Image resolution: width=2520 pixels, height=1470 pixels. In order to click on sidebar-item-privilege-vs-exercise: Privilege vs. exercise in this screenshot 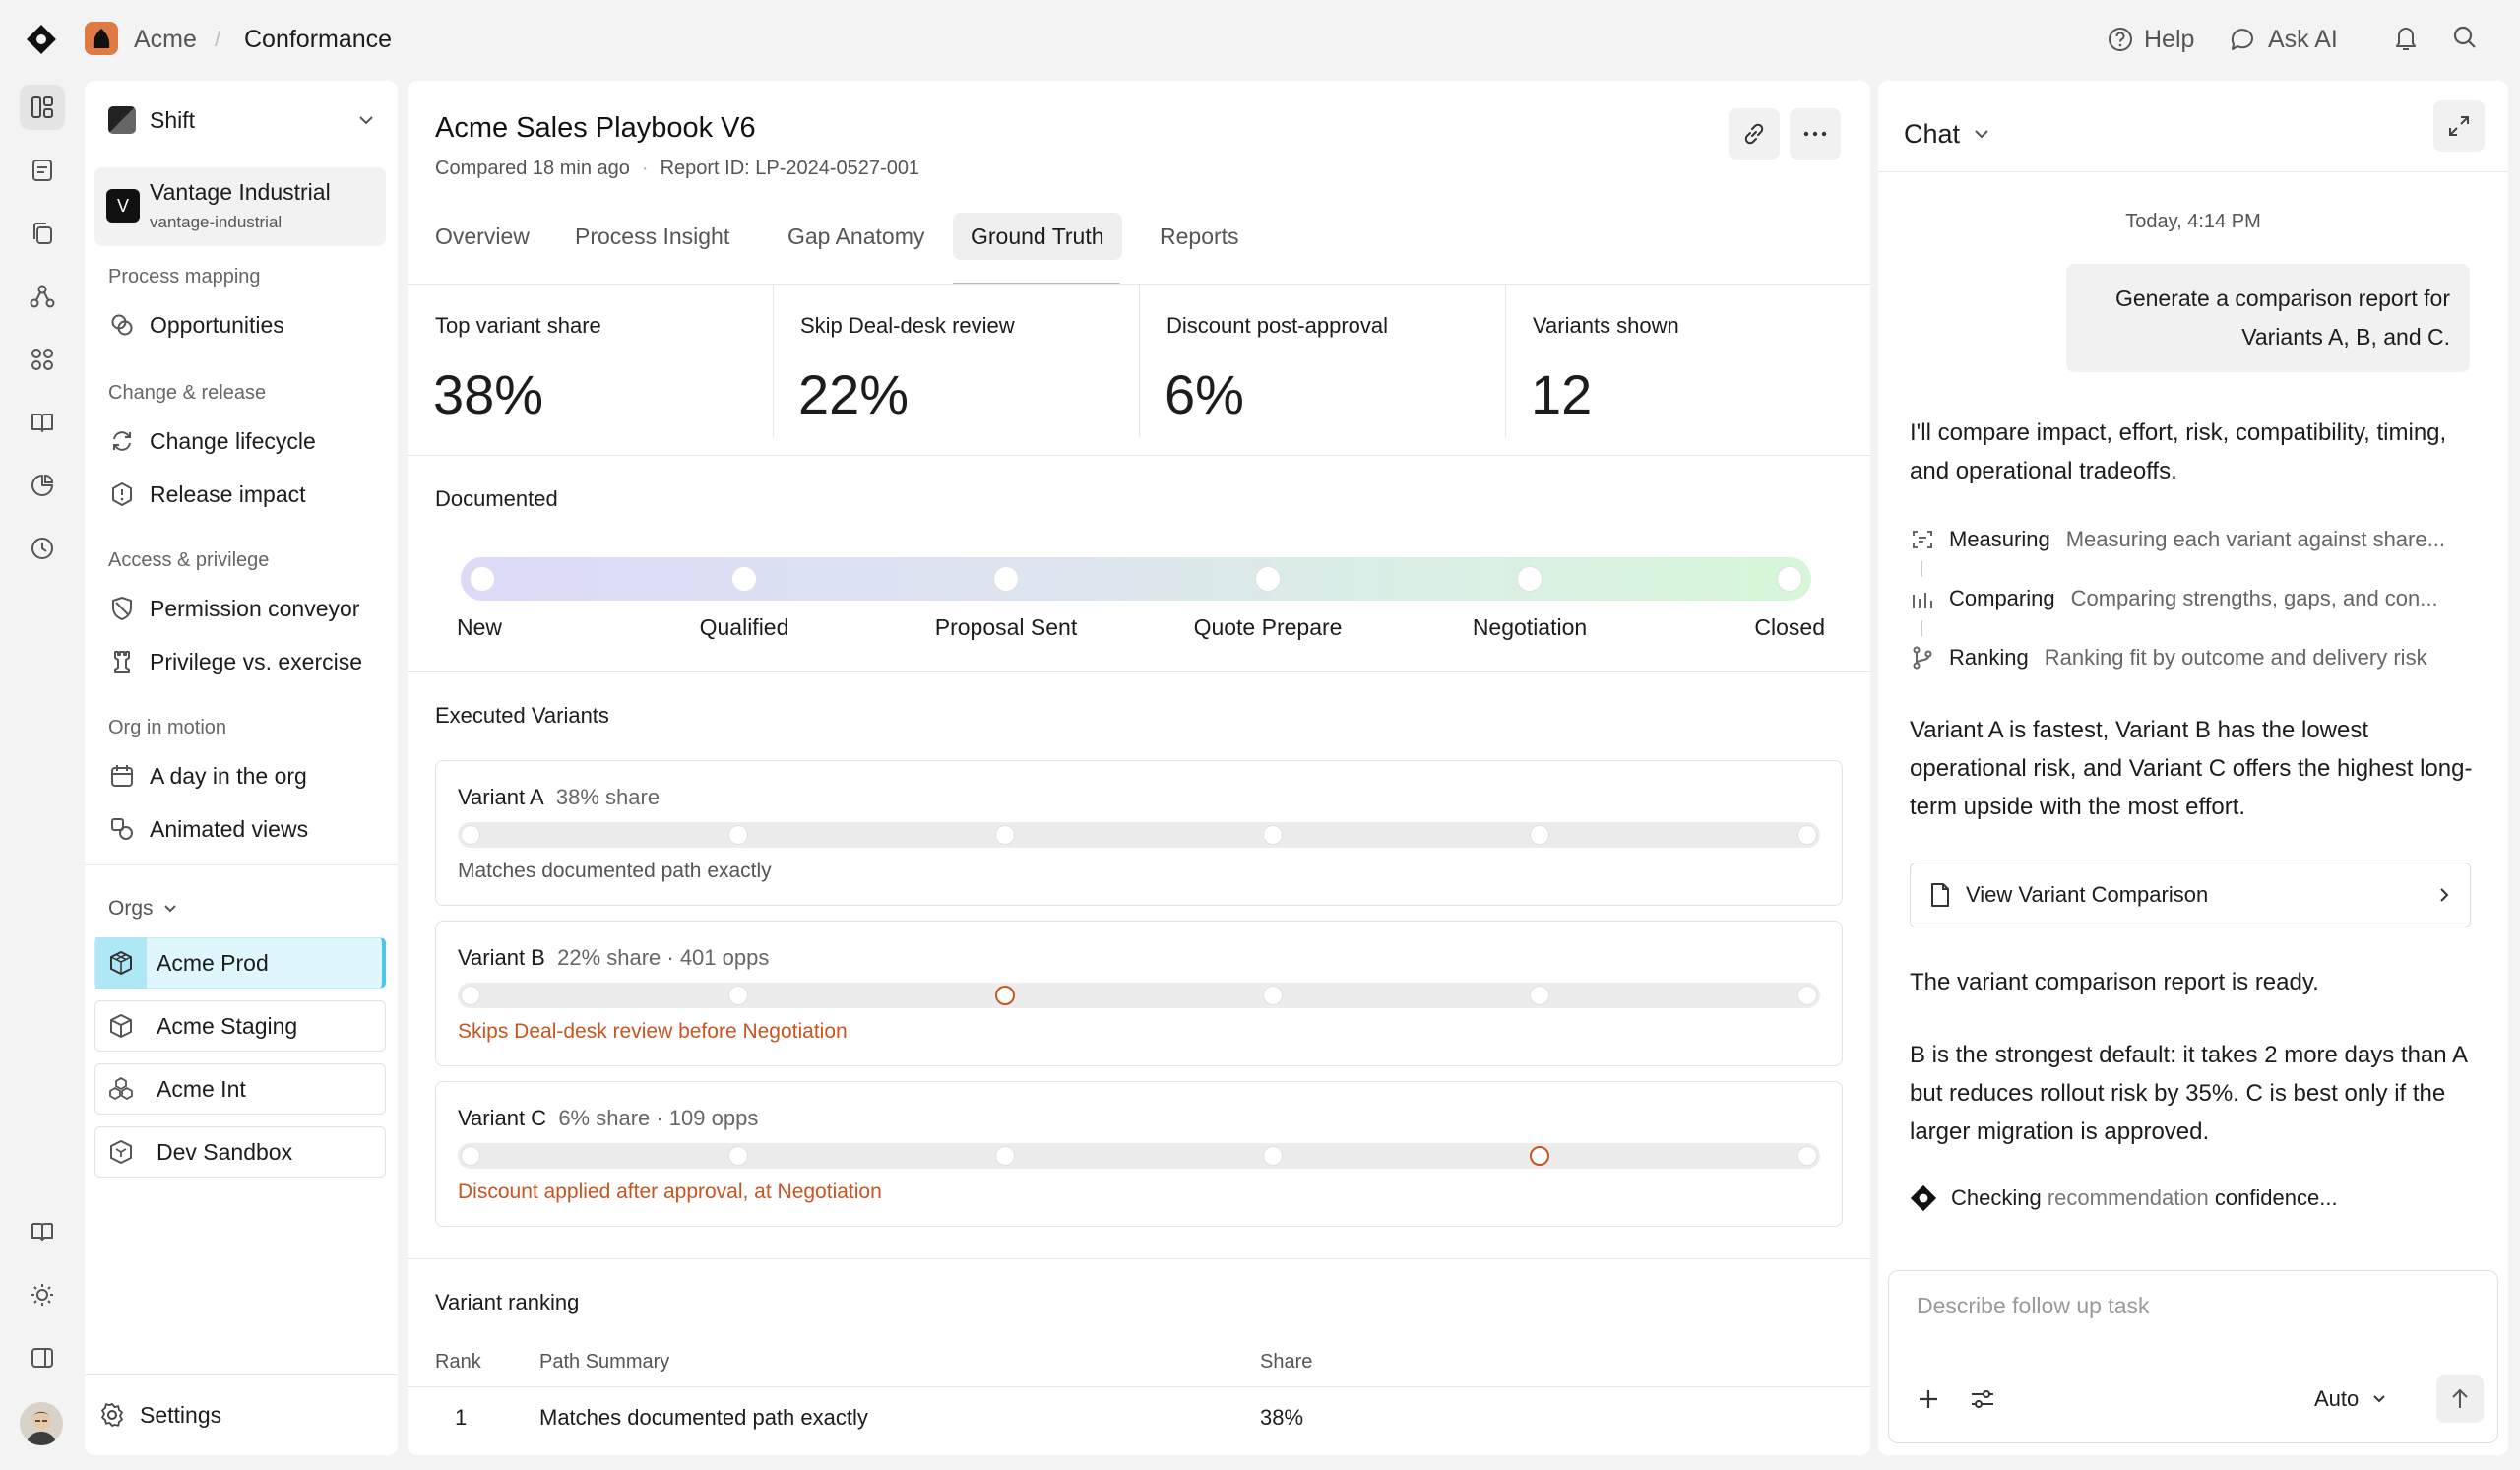, I will do `click(242, 661)`.